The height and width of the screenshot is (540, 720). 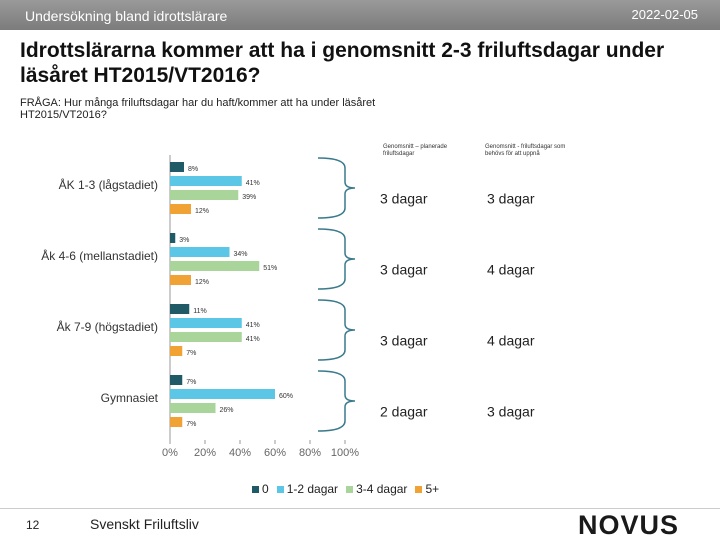 What do you see at coordinates (108, 184) in the screenshot?
I see `category-label: ÅK 1-3 (lågstadiet)` at bounding box center [108, 184].